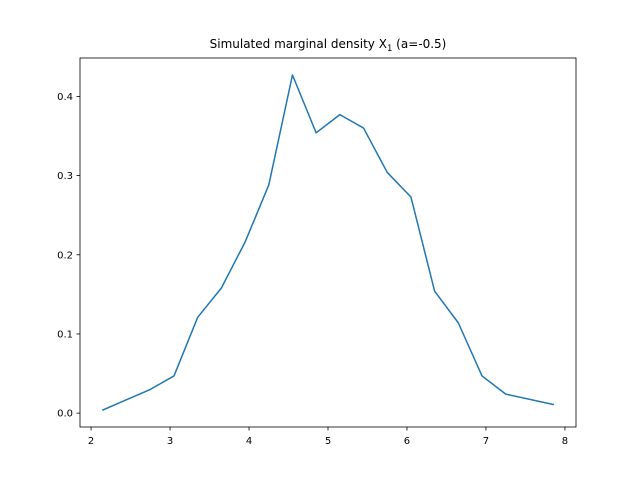 This screenshot has width=640, height=480. What do you see at coordinates (298, 44) in the screenshot?
I see `chart-title-main: Simulated marginal density X` at bounding box center [298, 44].